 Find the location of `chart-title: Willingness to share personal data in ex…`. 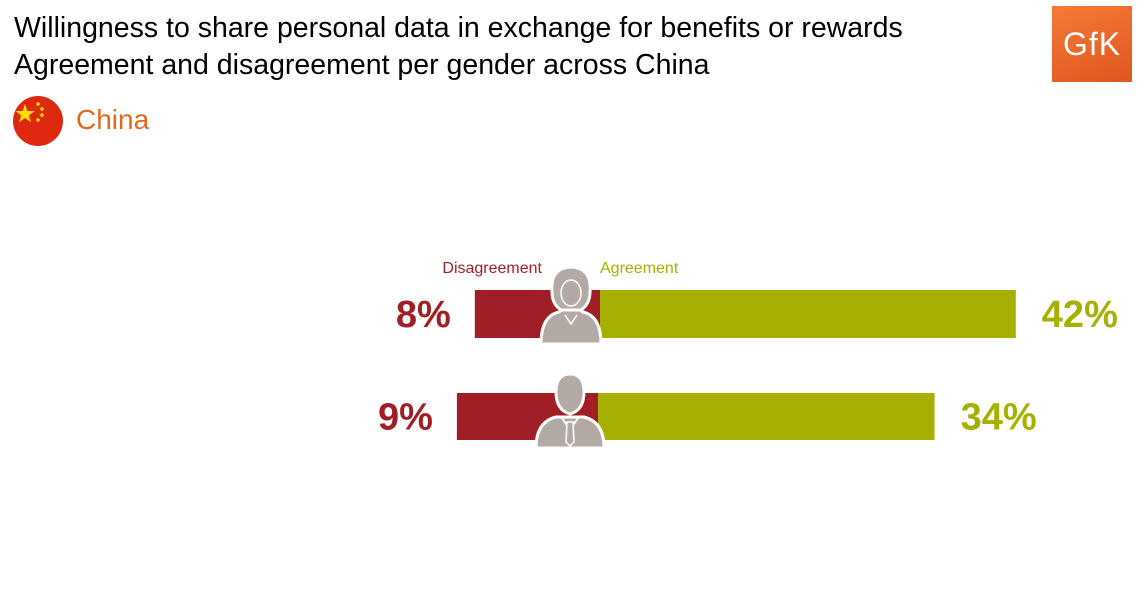

chart-title: Willingness to share personal data in ex… is located at coordinates (458, 47).